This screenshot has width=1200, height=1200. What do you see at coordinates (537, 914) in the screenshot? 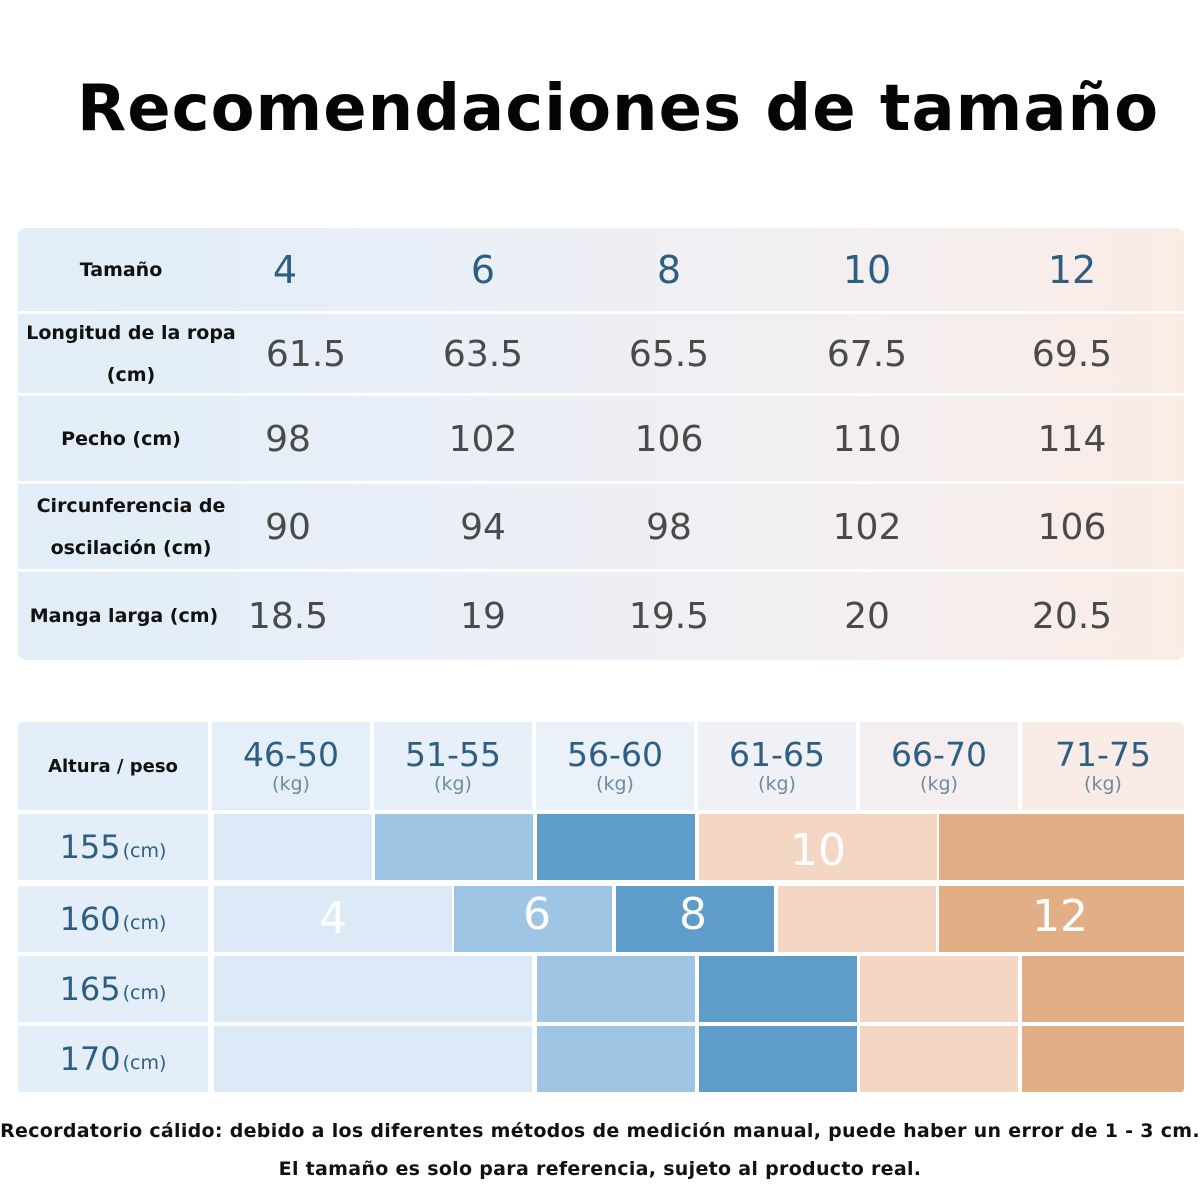
I see `size-mark-6: 6` at bounding box center [537, 914].